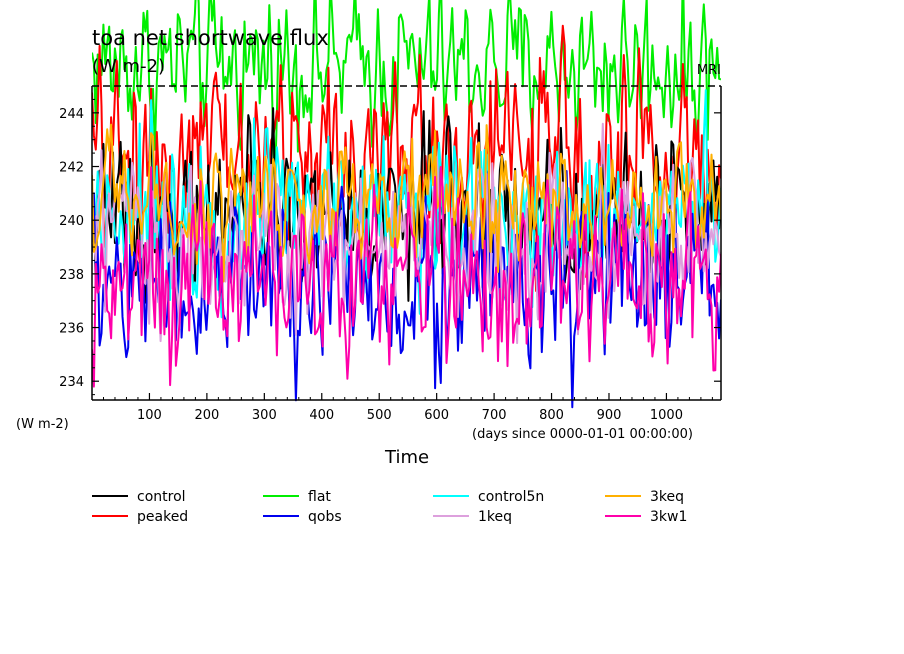 The image size is (904, 654). Describe the element at coordinates (71, 114) in the screenshot. I see `y-tick-label: 244` at that location.